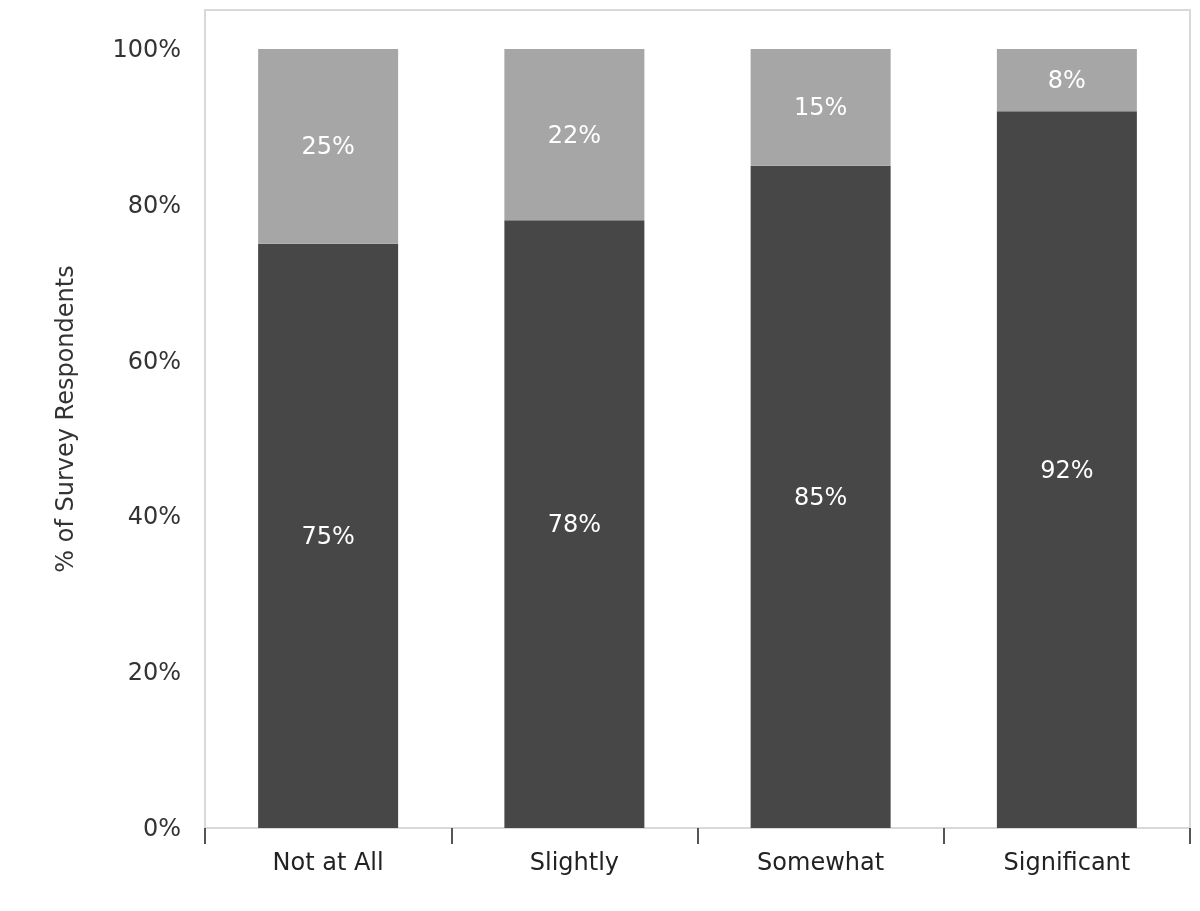  I want to click on data-label: 8%, so click(1066, 80).